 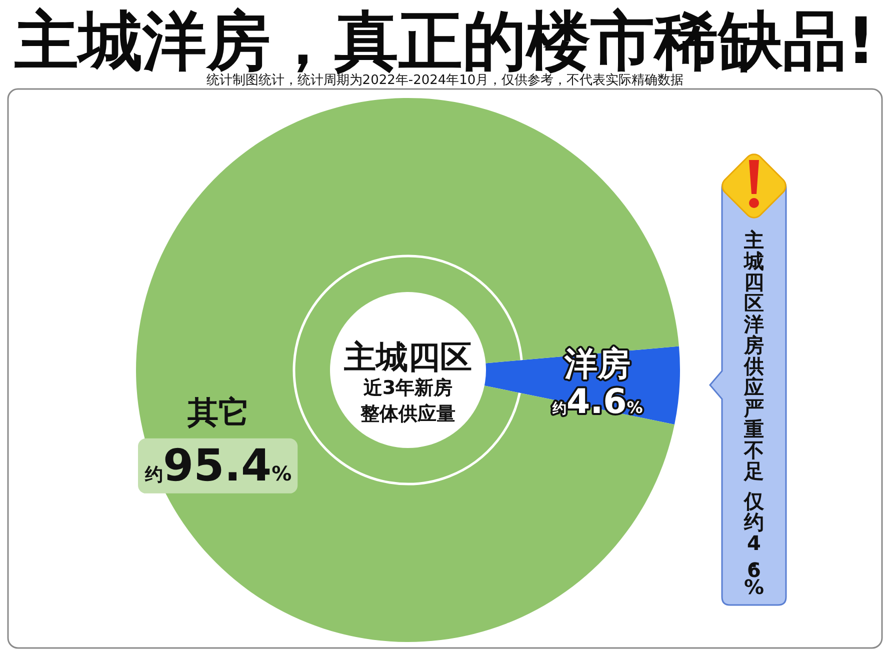 What do you see at coordinates (407, 388) in the screenshot?
I see `text: 近3年新房` at bounding box center [407, 388].